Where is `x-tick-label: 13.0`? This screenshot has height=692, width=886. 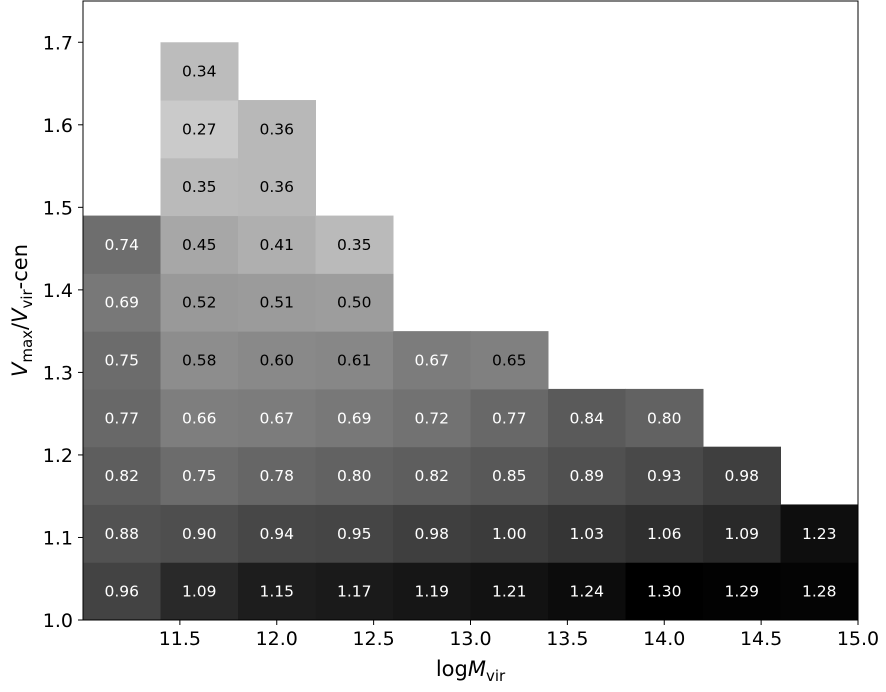 x-tick-label: 13.0 is located at coordinates (470, 639).